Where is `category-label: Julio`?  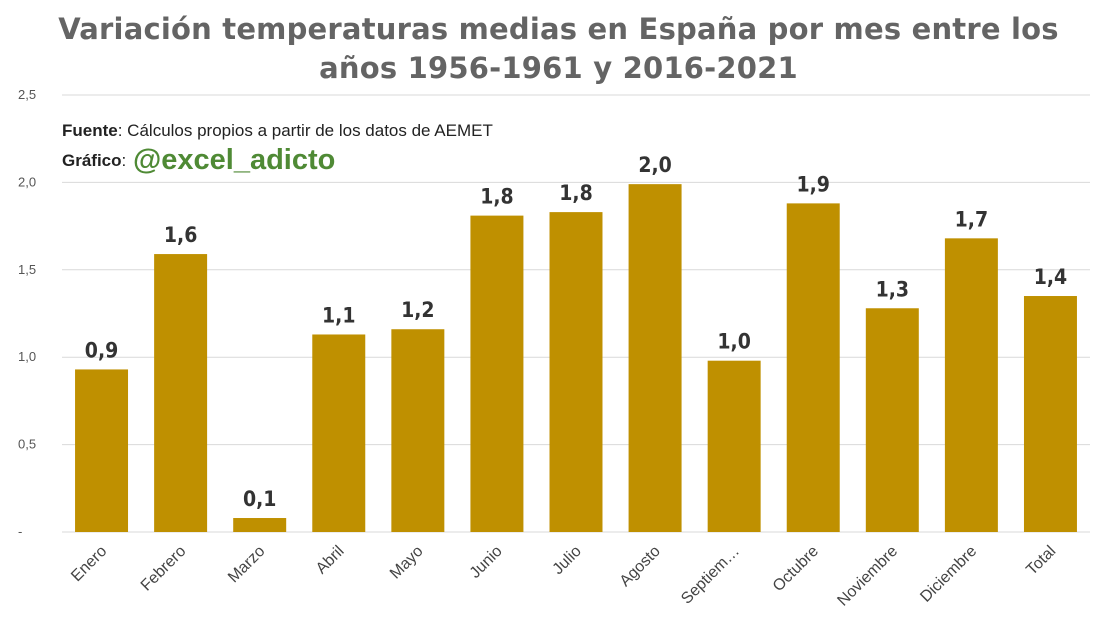 category-label: Julio is located at coordinates (567, 560).